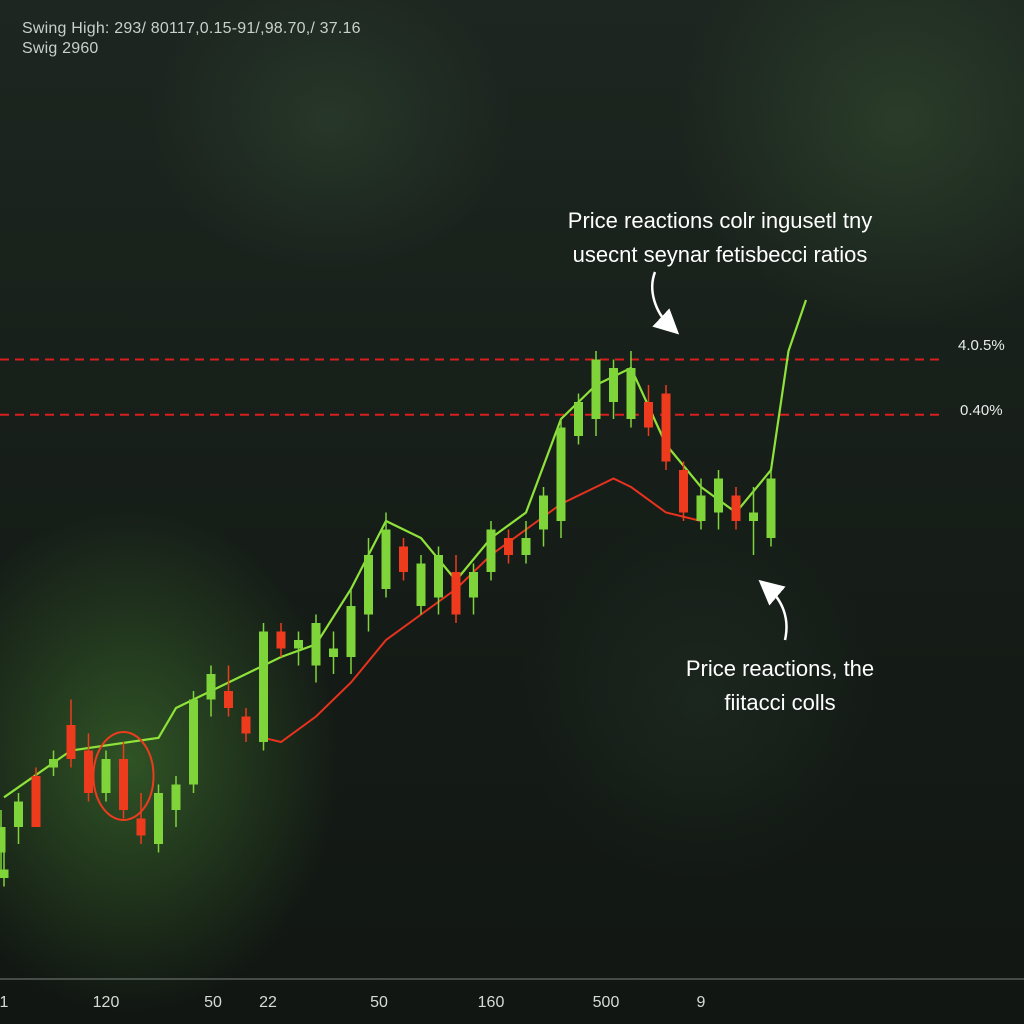  I want to click on level-label-lower: 0.40%, so click(981, 410).